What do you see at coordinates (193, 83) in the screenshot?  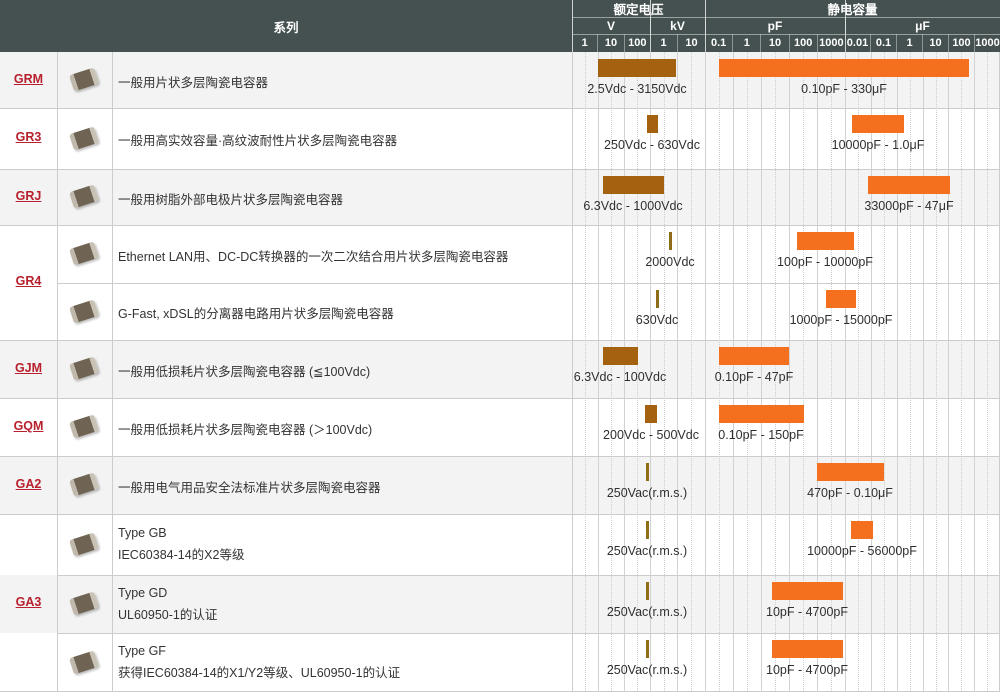 I see `row-description: 一般用片状多层陶瓷电容器` at bounding box center [193, 83].